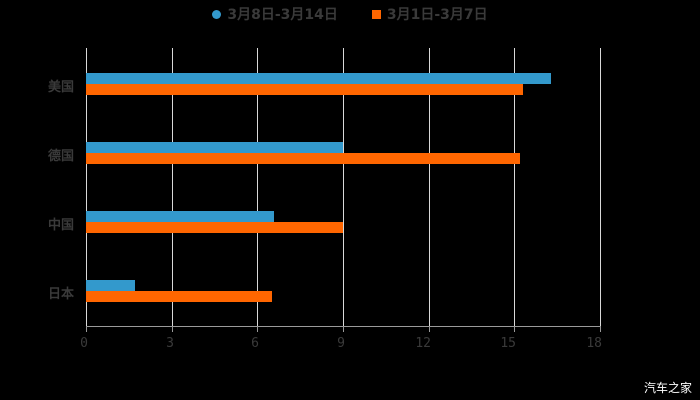  Describe the element at coordinates (341, 343) in the screenshot. I see `x-axis-tick-label: 9` at that location.